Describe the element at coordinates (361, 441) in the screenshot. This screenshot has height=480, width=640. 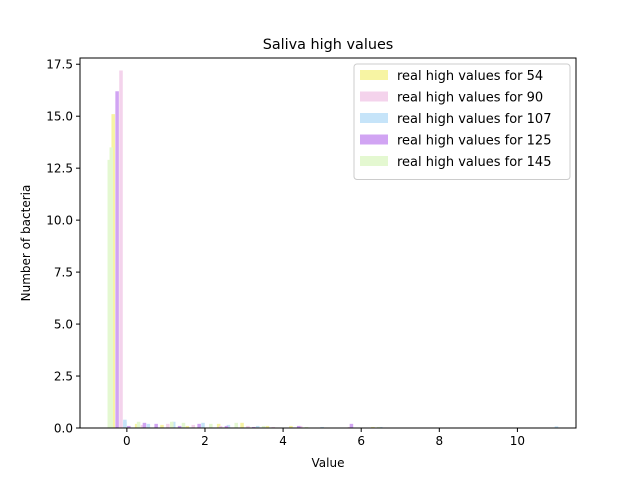
I see `x-tick-label: 6` at that location.